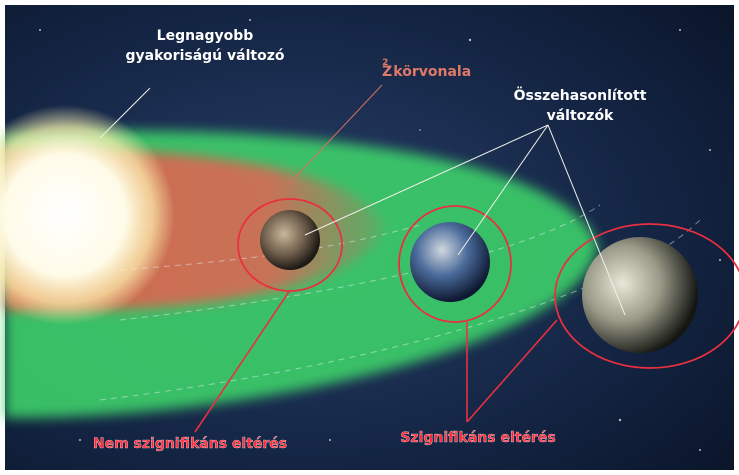 The image size is (739, 475). Describe the element at coordinates (580, 95) in the screenshot. I see `label: Összehasonlított` at that location.